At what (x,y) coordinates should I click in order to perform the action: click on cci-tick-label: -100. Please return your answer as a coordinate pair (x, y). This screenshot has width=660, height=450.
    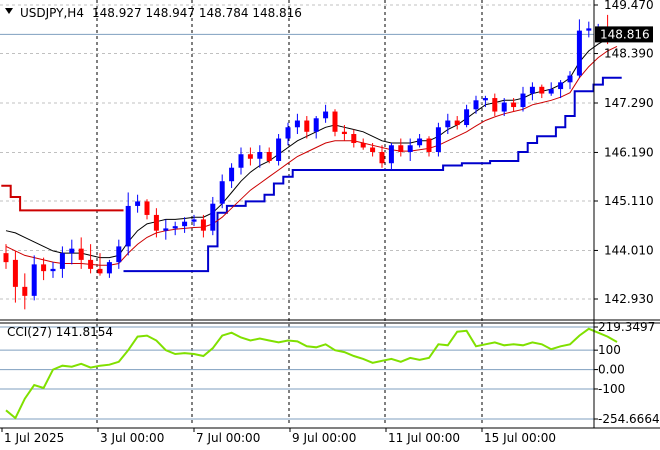
    Looking at the image, I should click on (611, 389).